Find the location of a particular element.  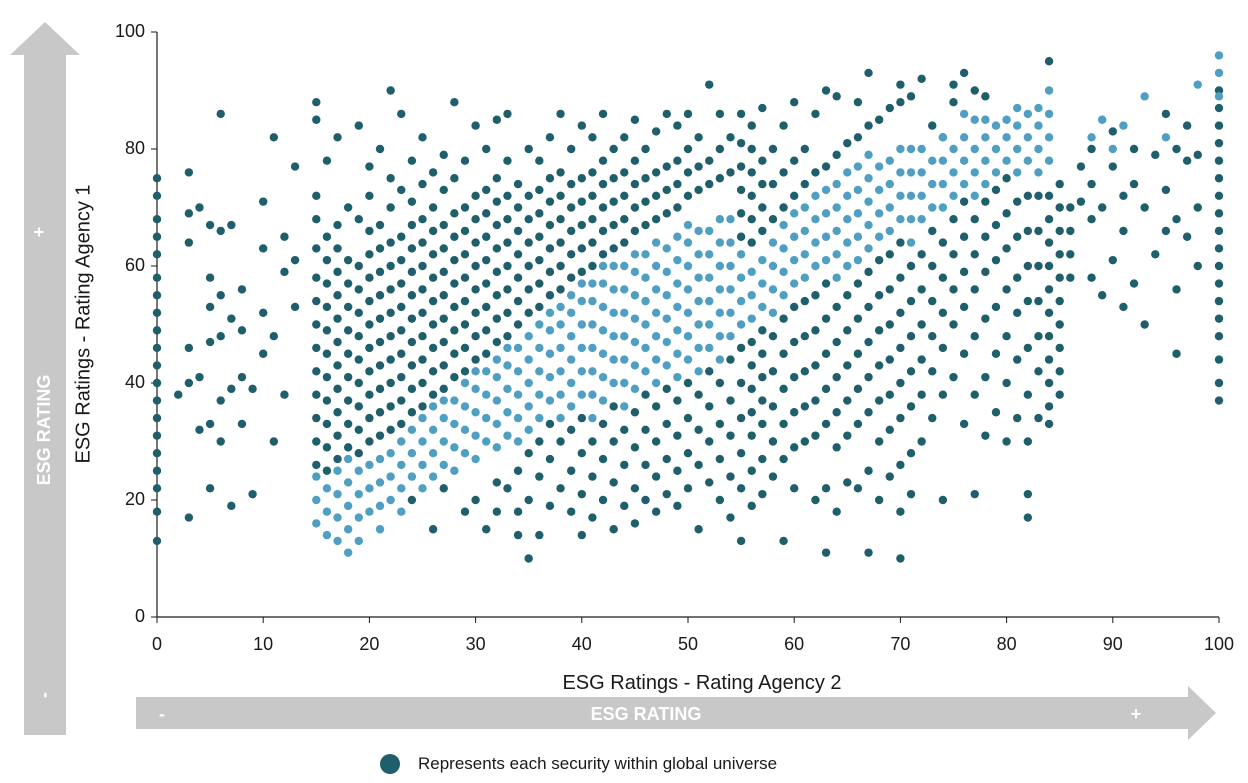

x-tick-label: 0 is located at coordinates (157, 644).